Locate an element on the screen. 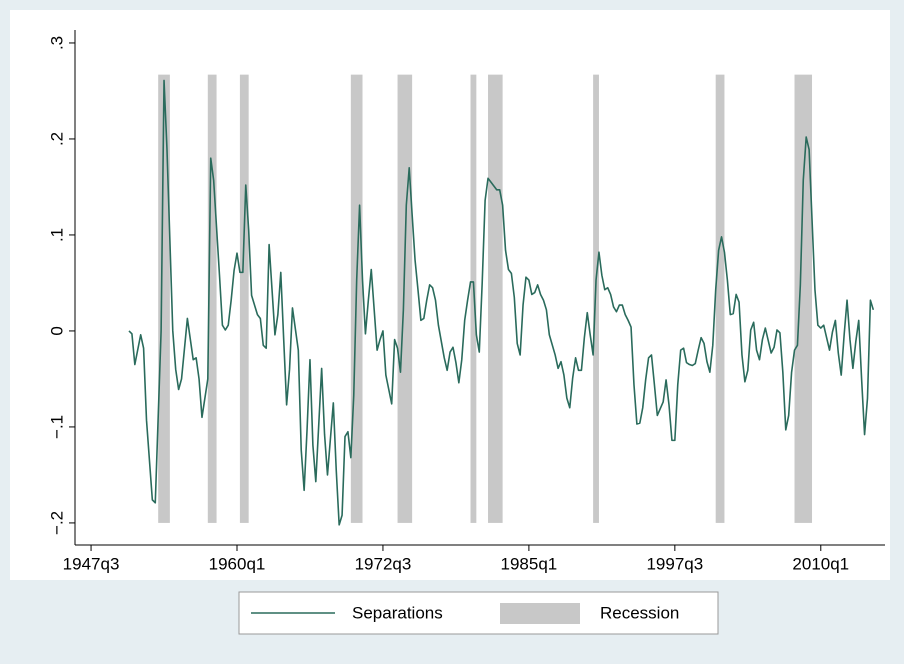  x-tick-label: 2010q1 is located at coordinates (820, 563).